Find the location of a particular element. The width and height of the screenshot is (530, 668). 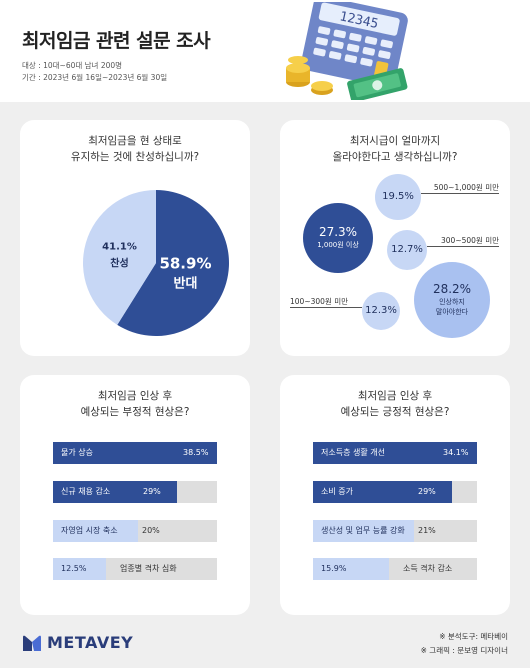

positive-bar-row: 생산성 및 업무 능률 강화 21% is located at coordinates (395, 531).